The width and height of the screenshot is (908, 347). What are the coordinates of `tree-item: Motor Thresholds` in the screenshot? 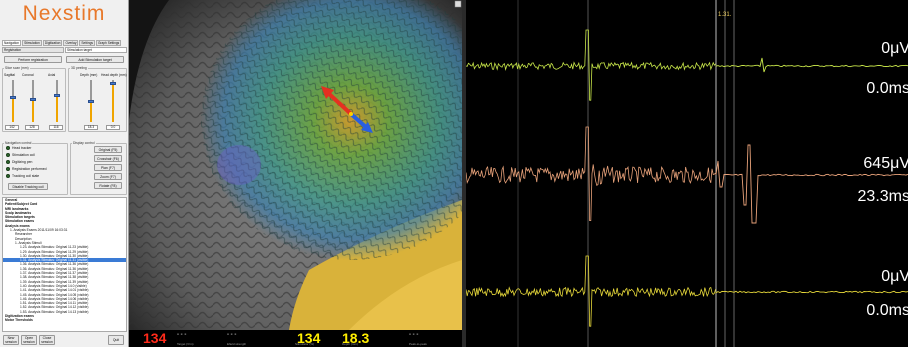 It's located at (19, 320).